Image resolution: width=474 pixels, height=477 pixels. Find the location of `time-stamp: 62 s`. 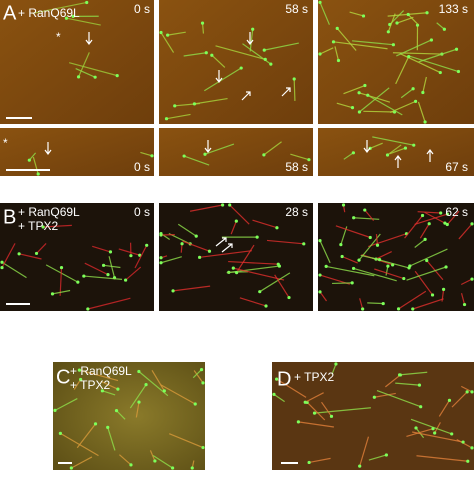

time-stamp: 62 s is located at coordinates (456, 212).